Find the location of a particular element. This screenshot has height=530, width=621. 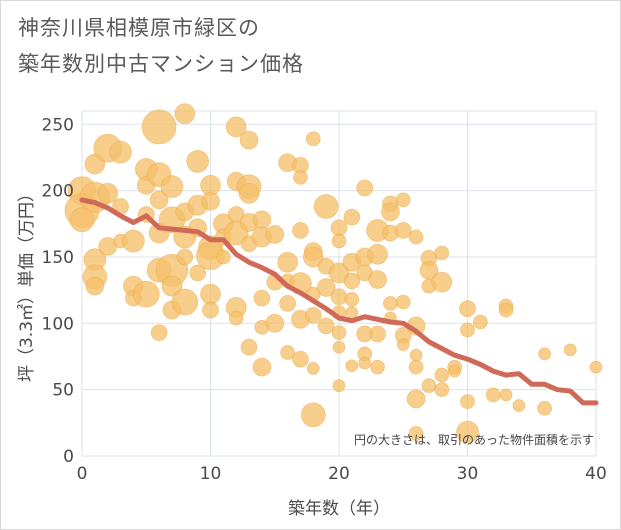

x-tick-label: 30 is located at coordinates (468, 474).